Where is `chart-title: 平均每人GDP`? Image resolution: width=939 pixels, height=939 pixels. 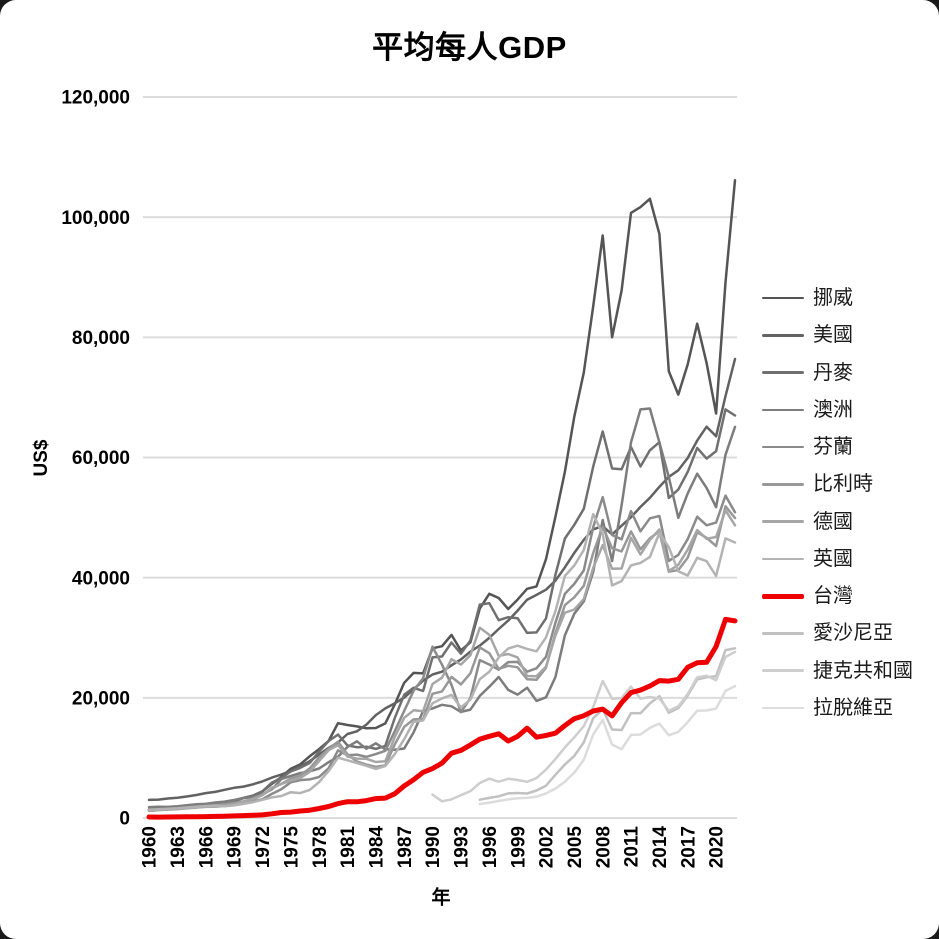
chart-title: 平均每人GDP is located at coordinates (469, 47).